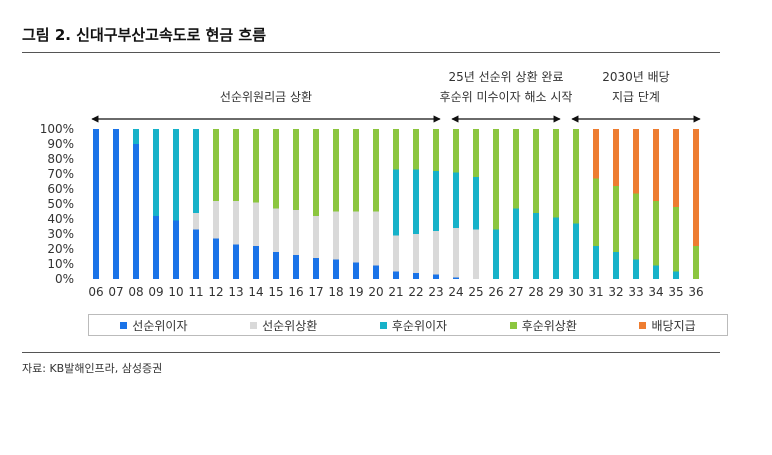 The height and width of the screenshot is (455, 772). I want to click on x-tick-label: 26, so click(495, 292).